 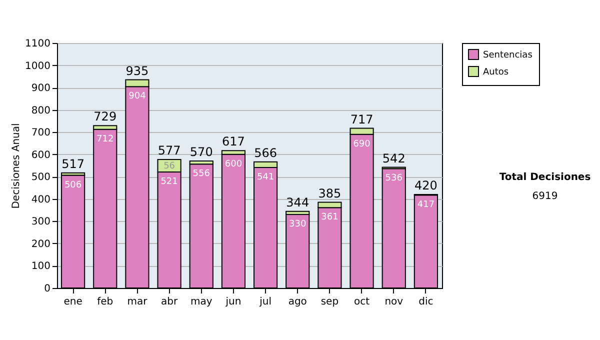 I want to click on total-label: 517, so click(x=73, y=163).